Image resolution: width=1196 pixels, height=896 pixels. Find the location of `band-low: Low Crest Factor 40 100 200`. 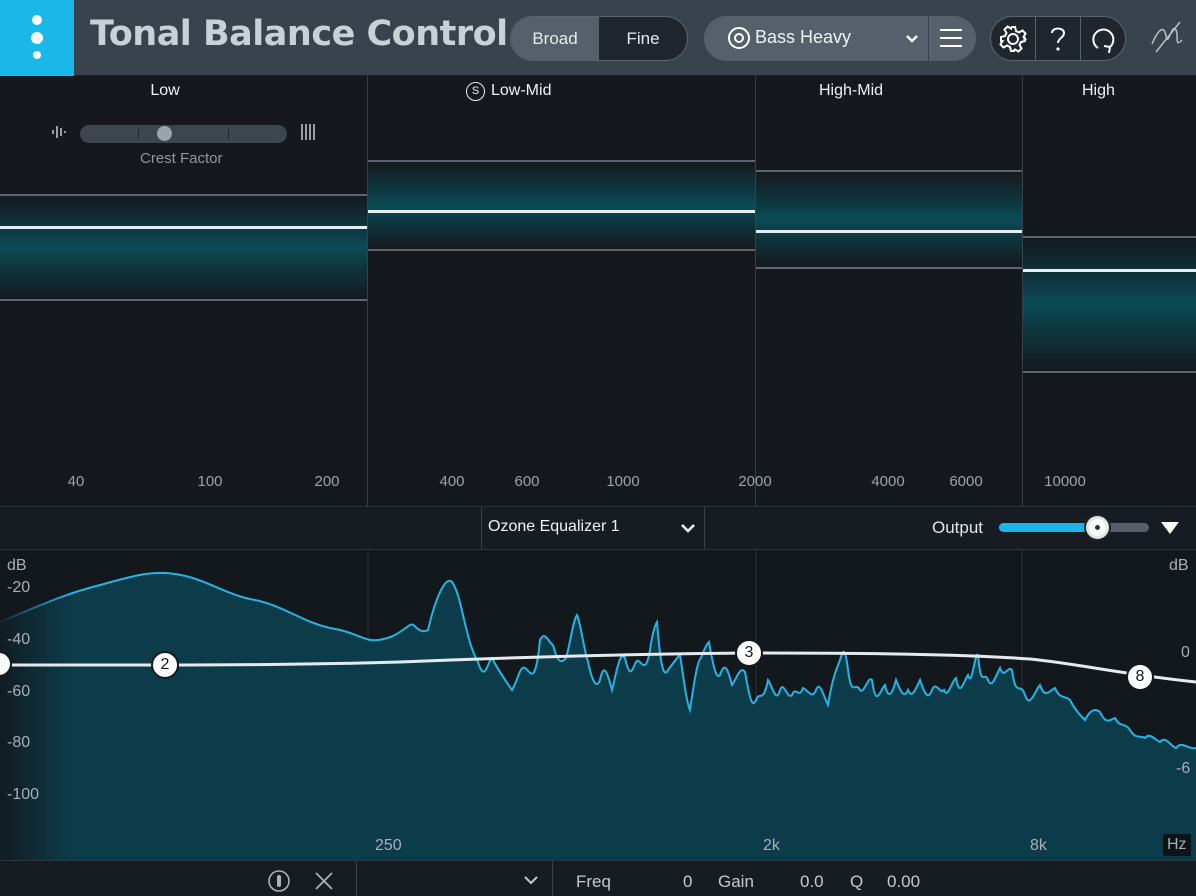

band-low: Low Crest Factor 40 100 200 is located at coordinates (183, 291).